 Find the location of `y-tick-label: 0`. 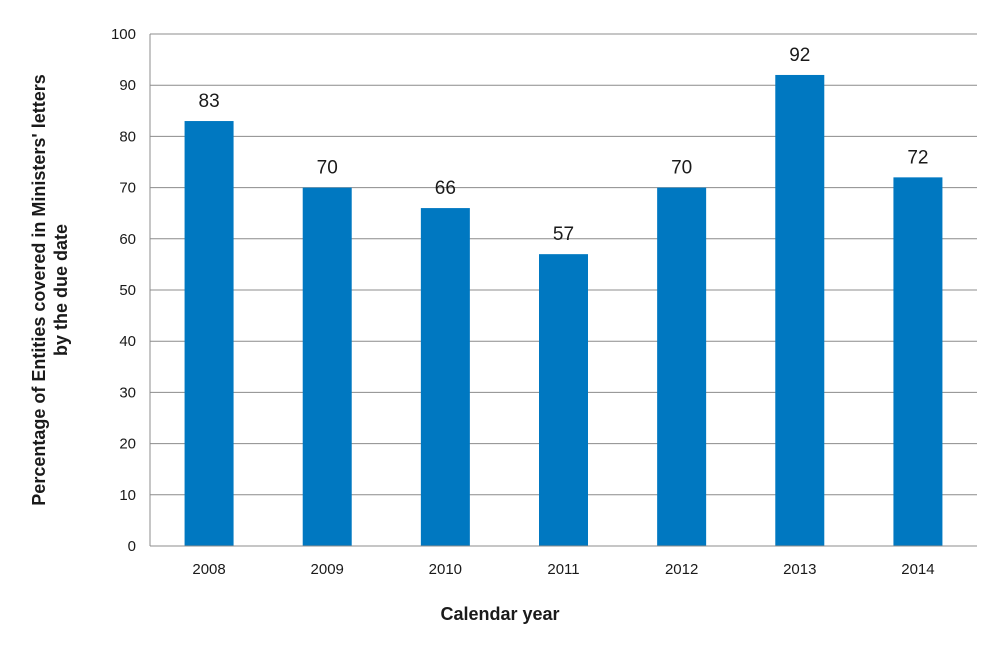

y-tick-label: 0 is located at coordinates (132, 546).